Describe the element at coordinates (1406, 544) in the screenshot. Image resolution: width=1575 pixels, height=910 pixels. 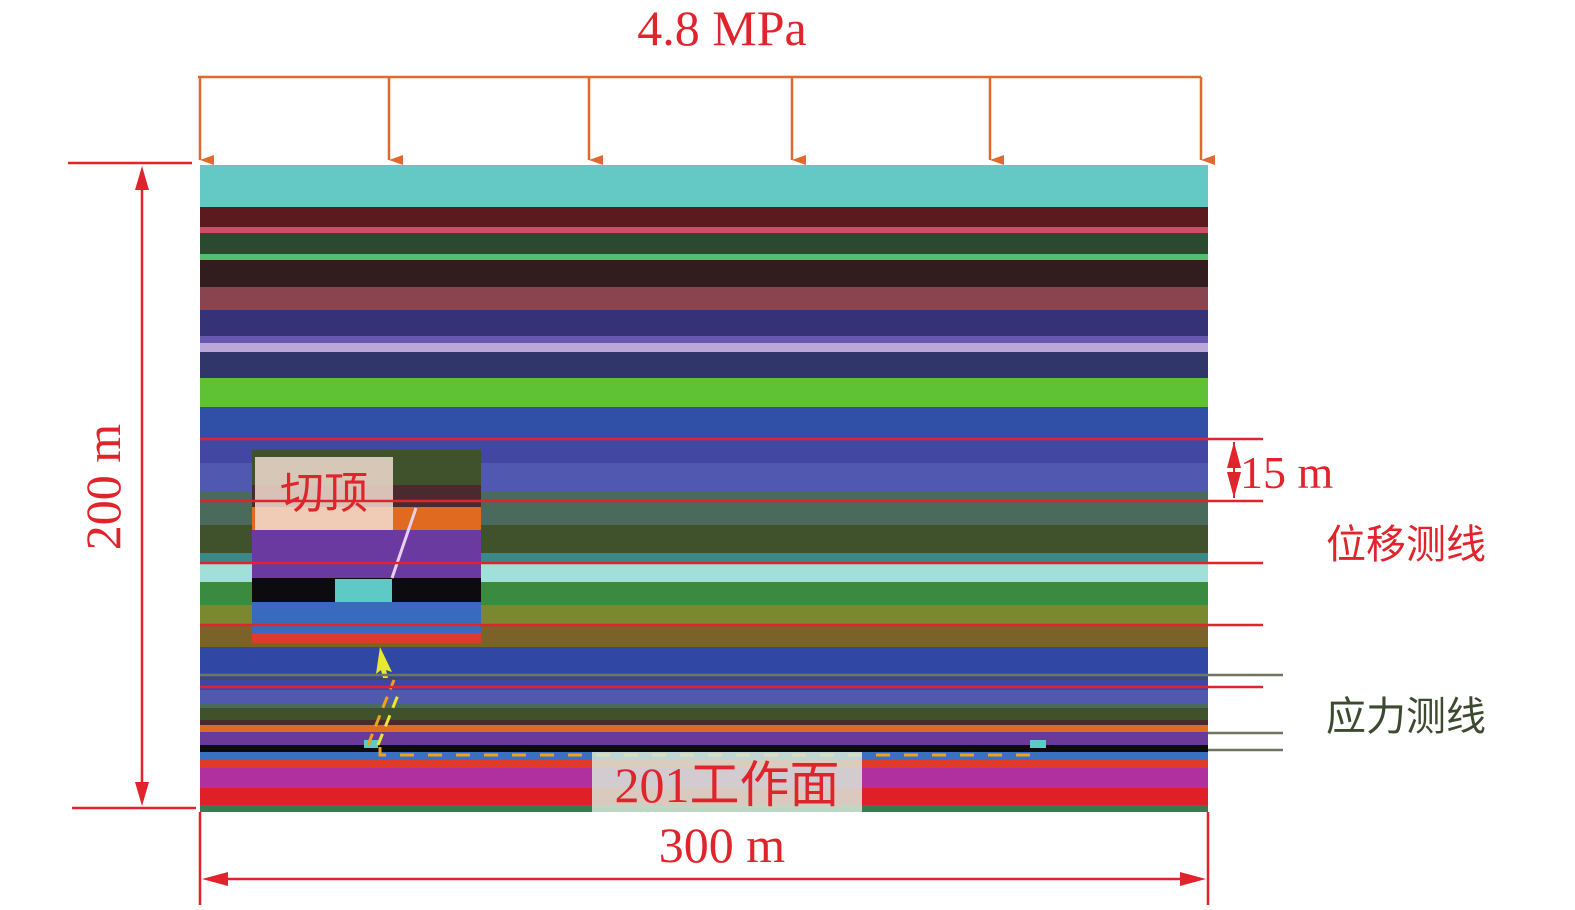
I see `displacement-lines-label: 位移测线` at that location.